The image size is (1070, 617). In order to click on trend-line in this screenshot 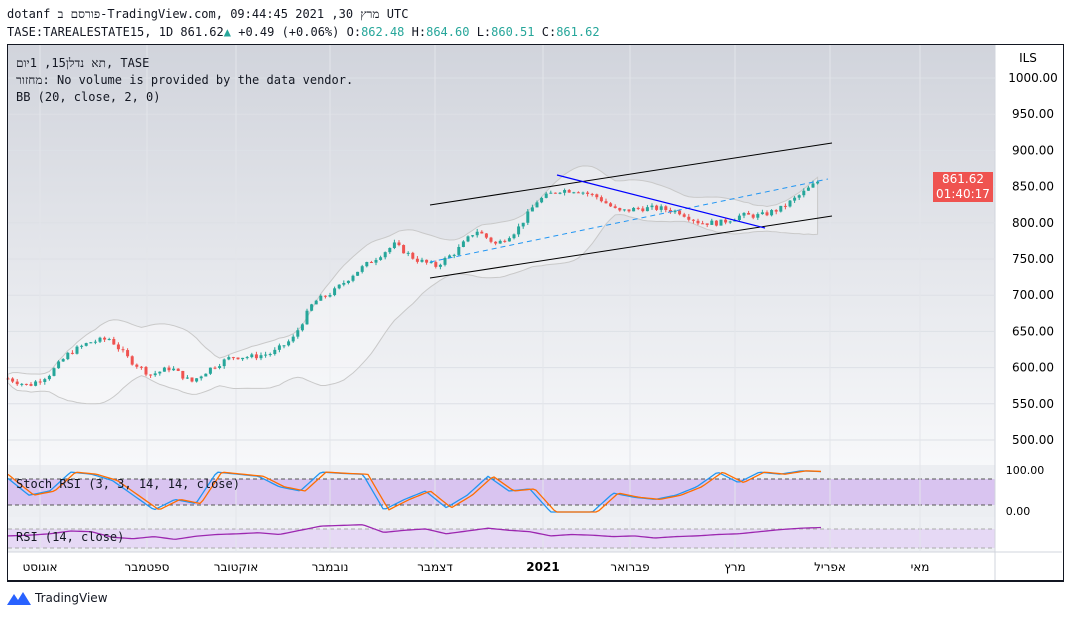, I will do `click(661, 201)`.